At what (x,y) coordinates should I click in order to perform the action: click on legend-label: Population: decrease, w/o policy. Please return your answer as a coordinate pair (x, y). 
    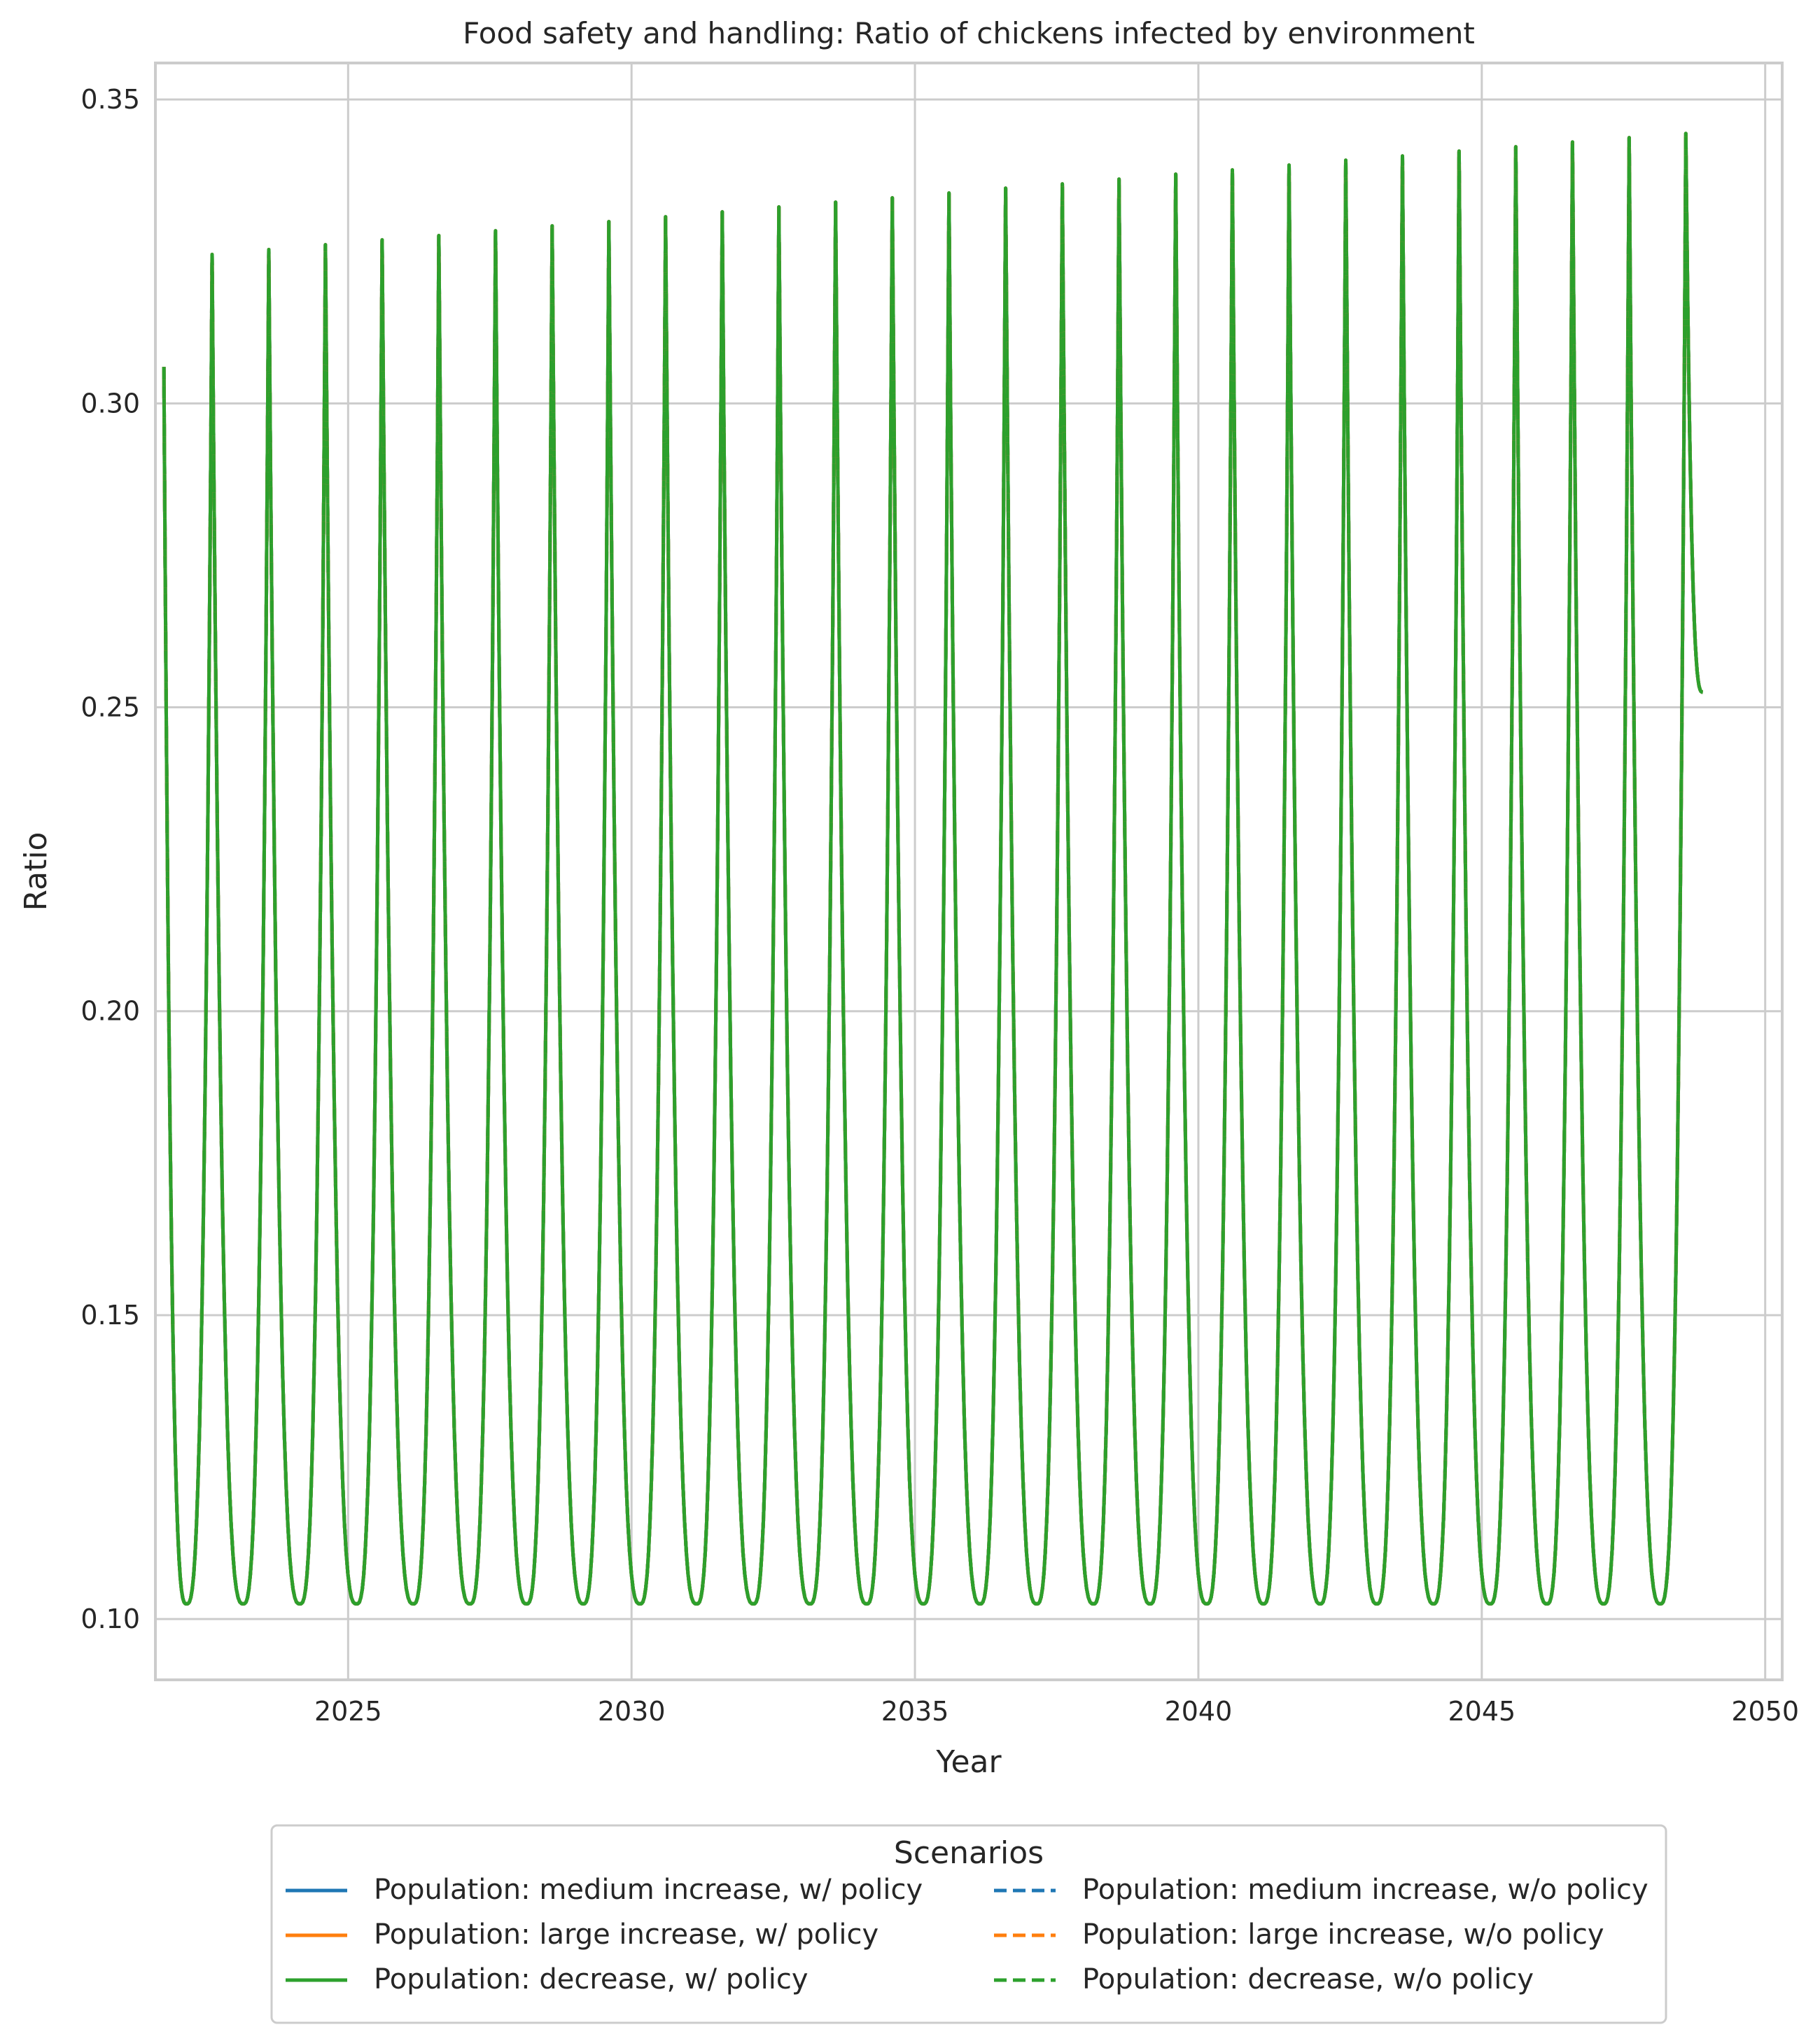
    Looking at the image, I should click on (1308, 1979).